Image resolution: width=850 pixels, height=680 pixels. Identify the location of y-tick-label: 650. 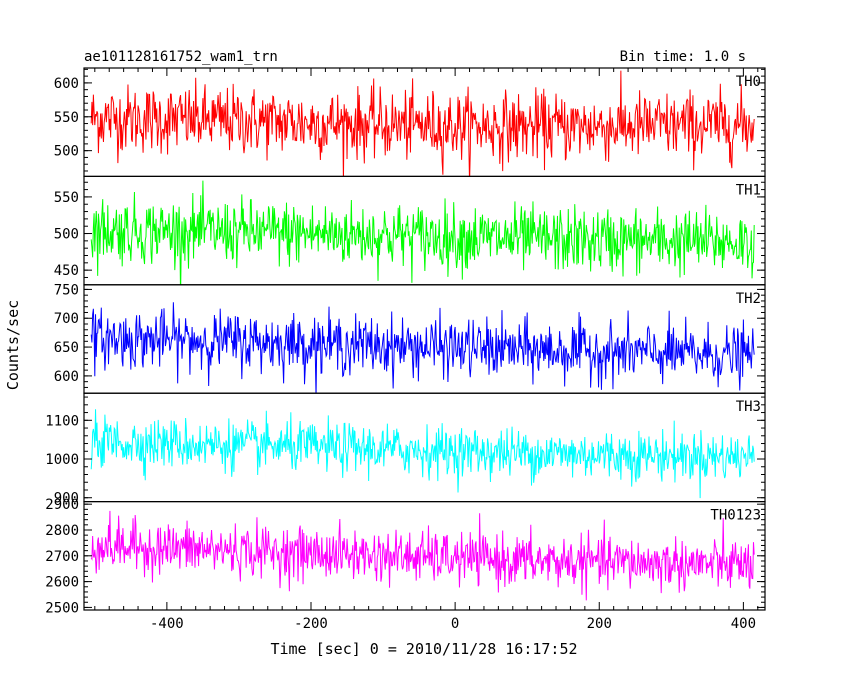
(66, 348).